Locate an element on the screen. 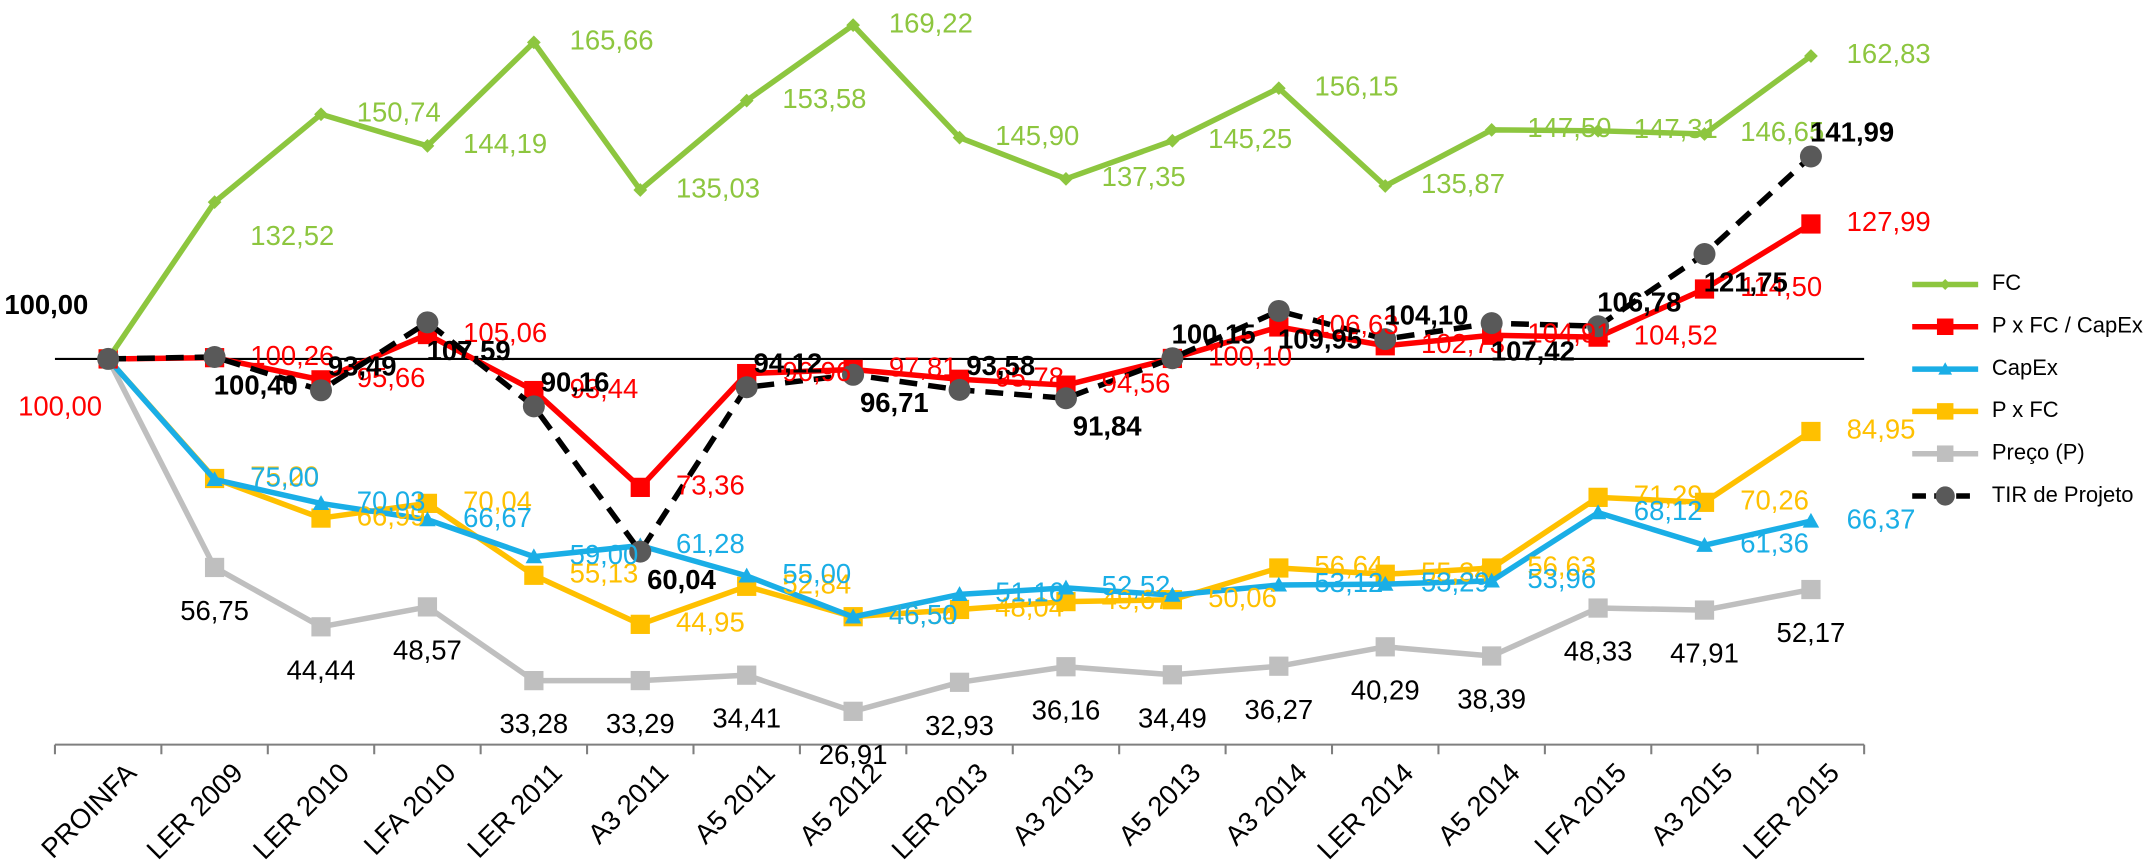 This screenshot has width=2154, height=867. data-label: 66,37 is located at coordinates (1881, 518).